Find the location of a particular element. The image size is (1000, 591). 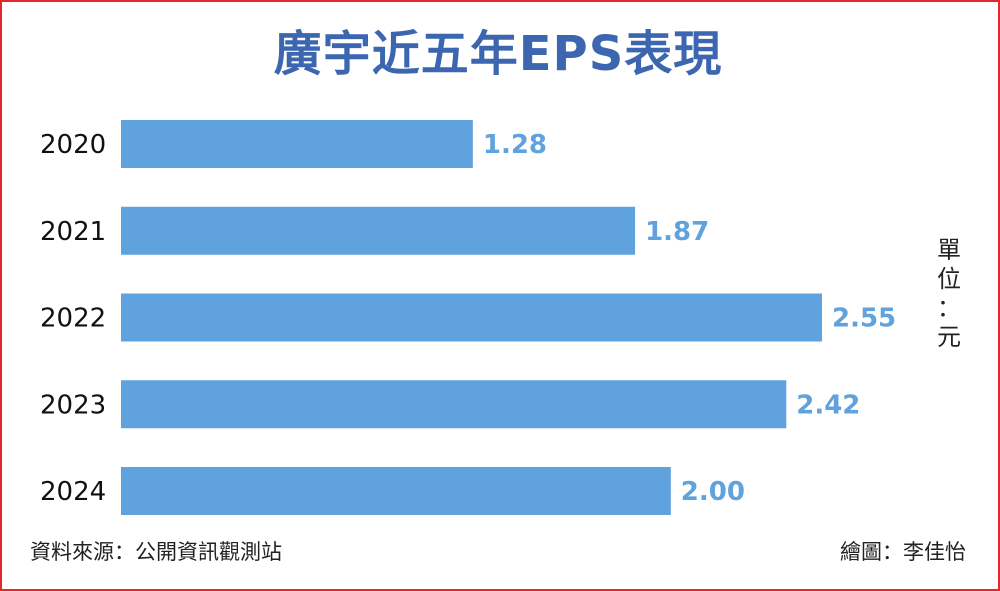

data-label: 2.00 is located at coordinates (713, 492).